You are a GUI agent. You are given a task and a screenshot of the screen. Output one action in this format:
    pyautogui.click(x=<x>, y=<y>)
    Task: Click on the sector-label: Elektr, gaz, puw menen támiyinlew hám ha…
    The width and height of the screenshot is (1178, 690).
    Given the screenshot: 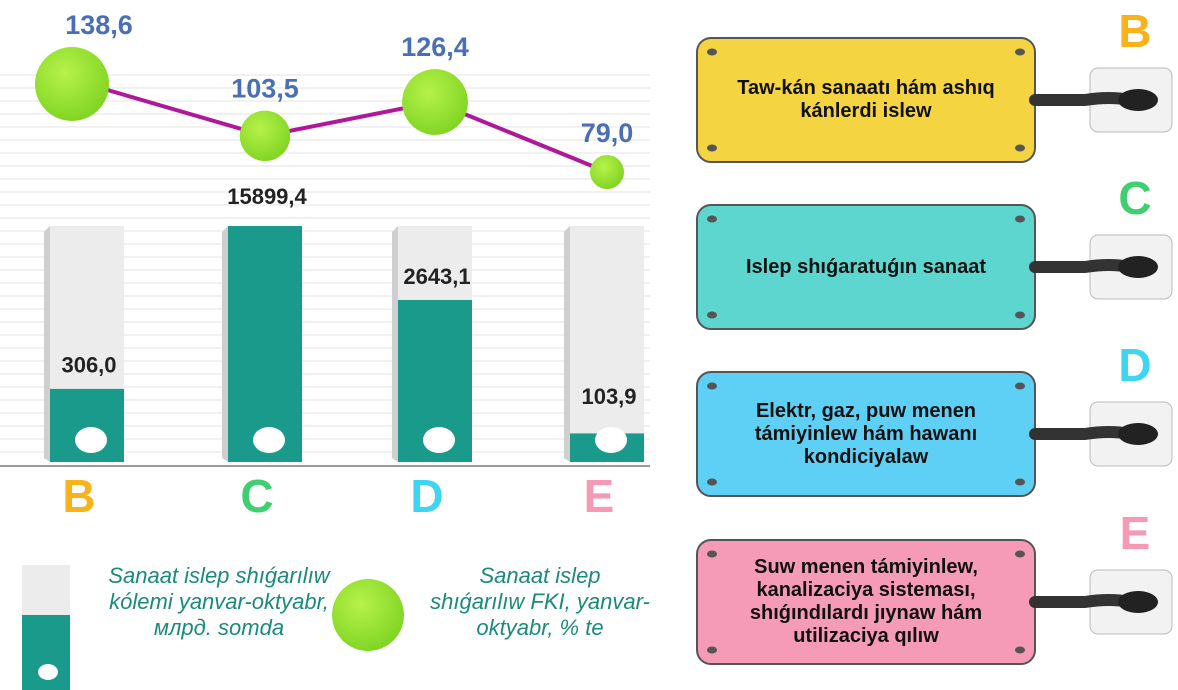 What is the action you would take?
    pyautogui.click(x=866, y=433)
    